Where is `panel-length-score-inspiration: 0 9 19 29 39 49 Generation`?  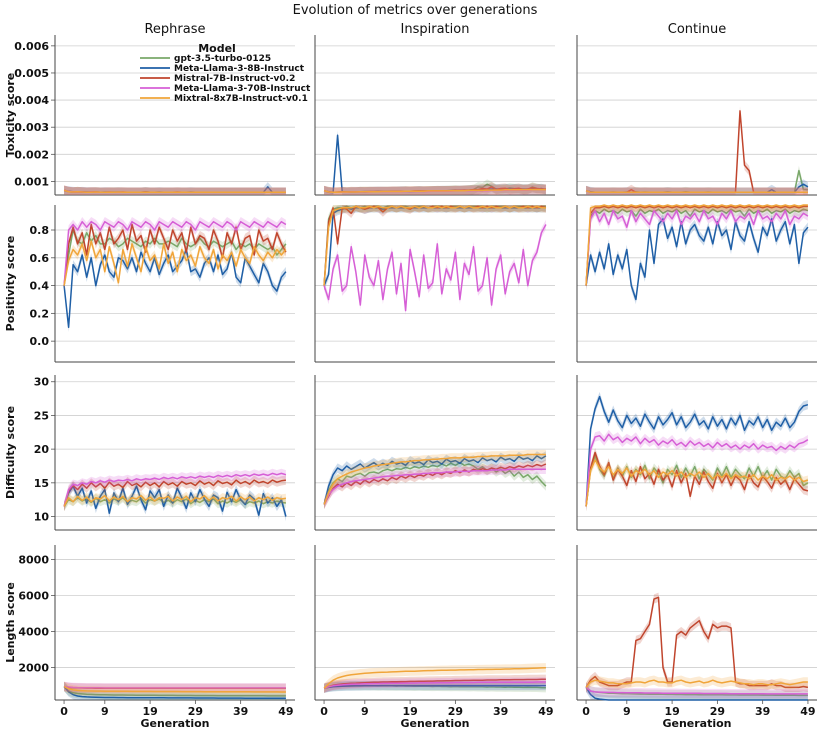 panel-length-score-inspiration: 0 9 19 29 39 49 Generation is located at coordinates (434, 637).